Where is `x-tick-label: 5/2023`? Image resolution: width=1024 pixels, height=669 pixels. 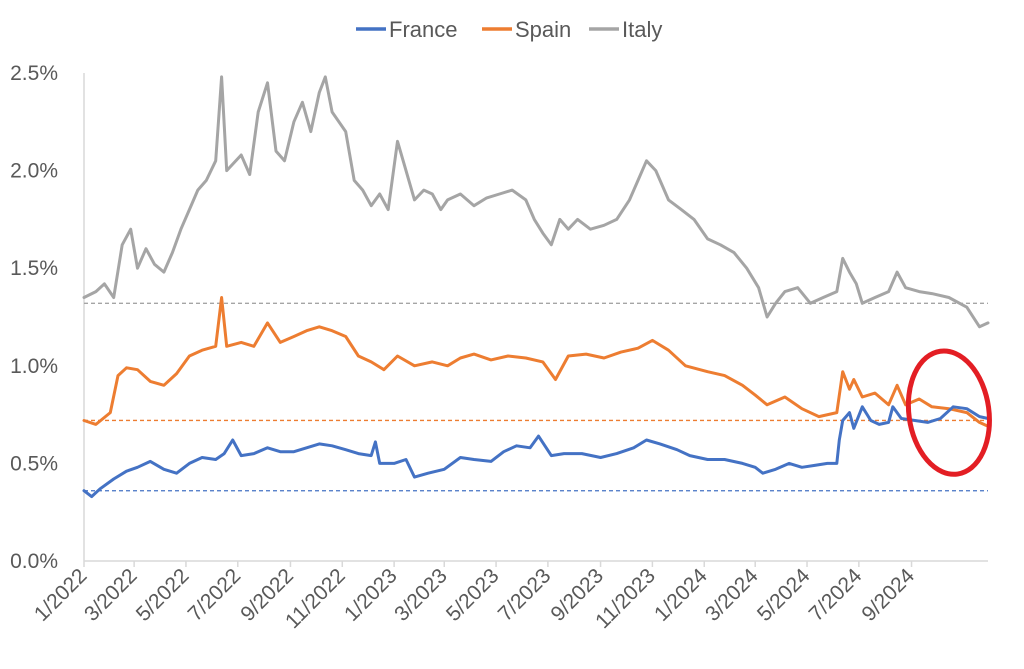 x-tick-label: 5/2023 is located at coordinates (473, 595).